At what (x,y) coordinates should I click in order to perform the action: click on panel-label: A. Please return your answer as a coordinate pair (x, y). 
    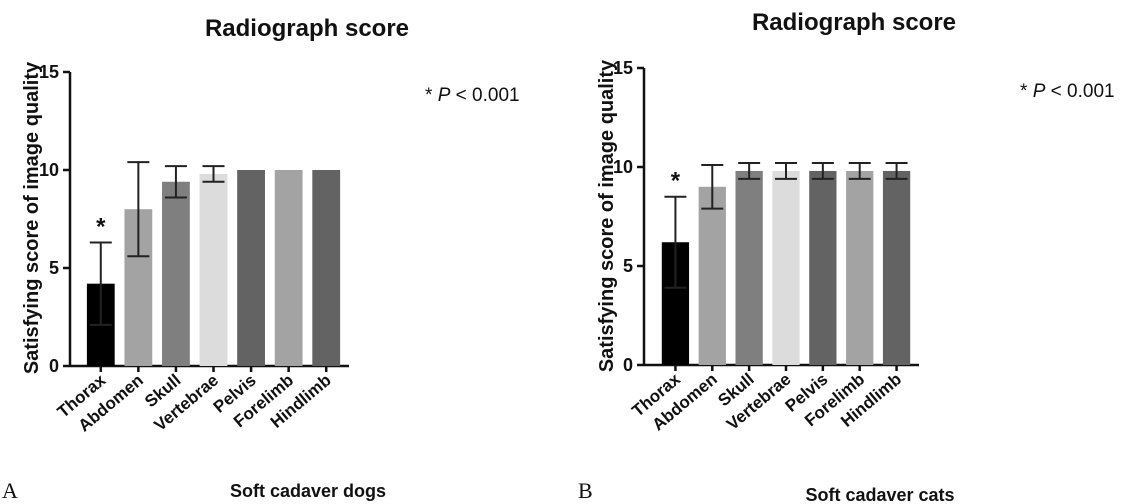
    Looking at the image, I should click on (10, 490).